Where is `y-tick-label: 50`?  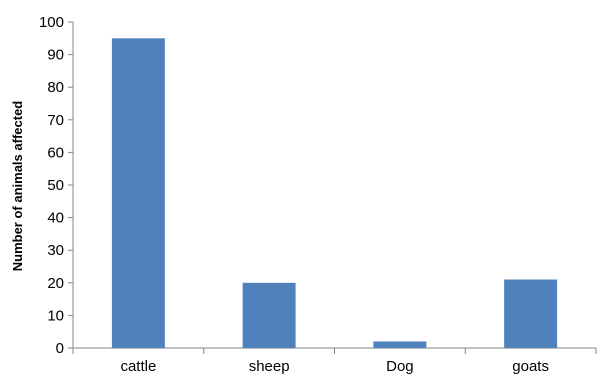
y-tick-label: 50 is located at coordinates (55, 185).